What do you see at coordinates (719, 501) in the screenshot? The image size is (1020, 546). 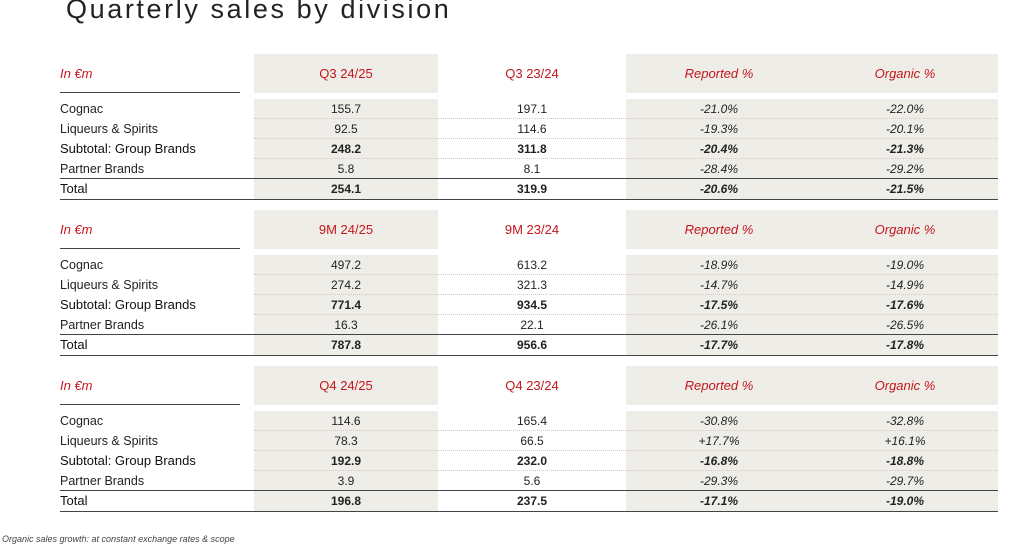 I see `table-cell: -17.1%` at bounding box center [719, 501].